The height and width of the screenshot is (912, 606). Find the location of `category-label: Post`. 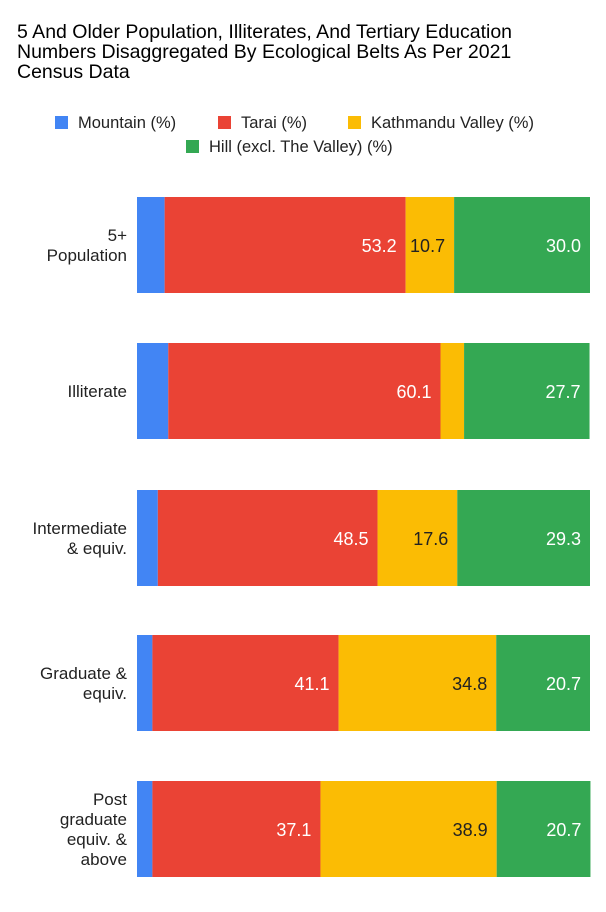

category-label: Post is located at coordinates (110, 799).